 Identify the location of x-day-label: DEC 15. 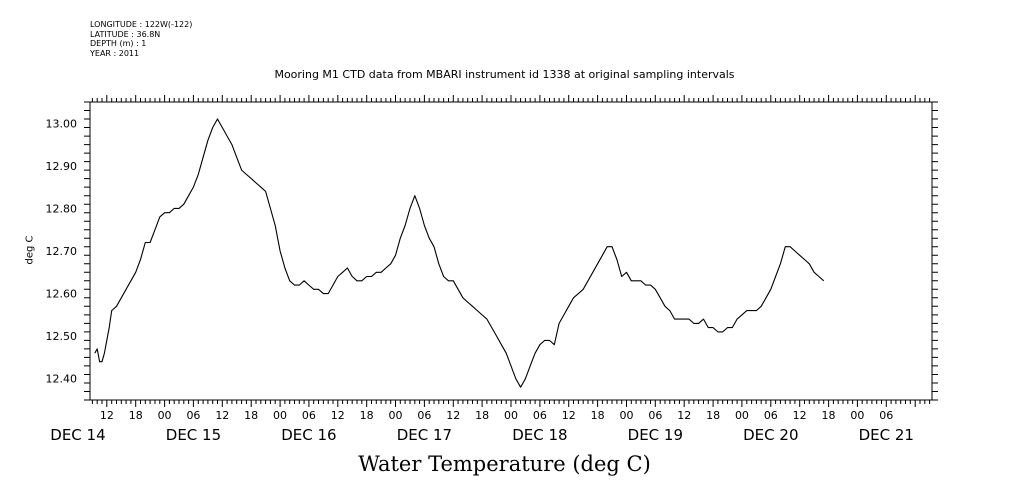
(193, 435).